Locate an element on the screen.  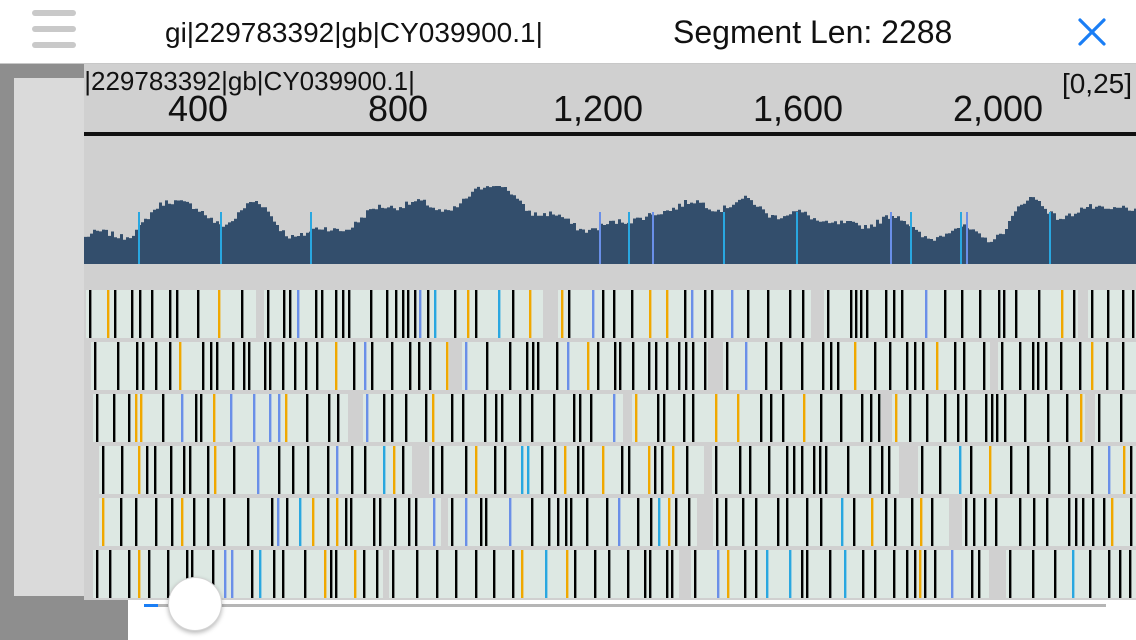
position-slider is located at coordinates (625, 608).